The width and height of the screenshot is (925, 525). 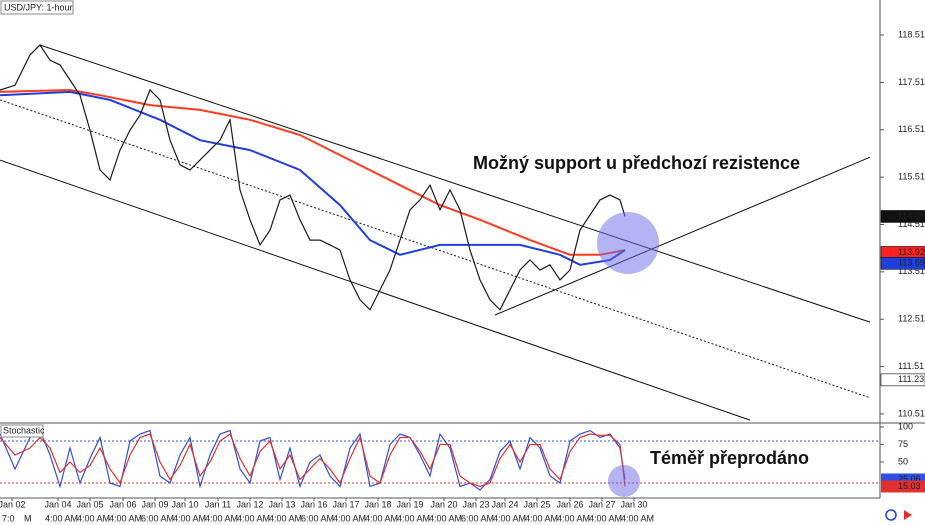 What do you see at coordinates (903, 444) in the screenshot?
I see `y-tick-label: 75` at bounding box center [903, 444].